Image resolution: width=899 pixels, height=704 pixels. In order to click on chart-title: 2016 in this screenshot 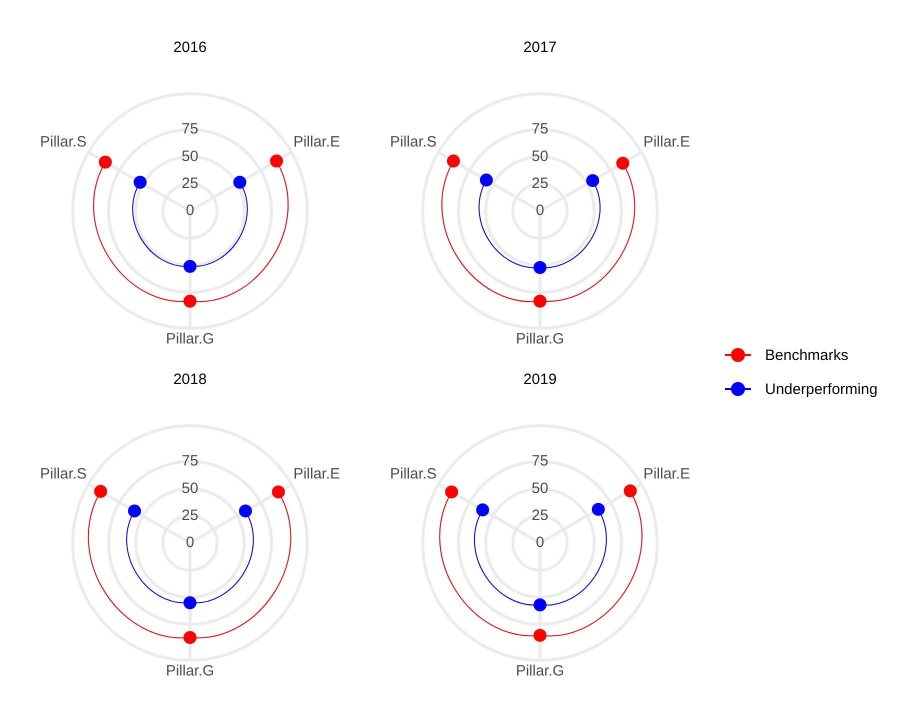, I will do `click(190, 47)`.